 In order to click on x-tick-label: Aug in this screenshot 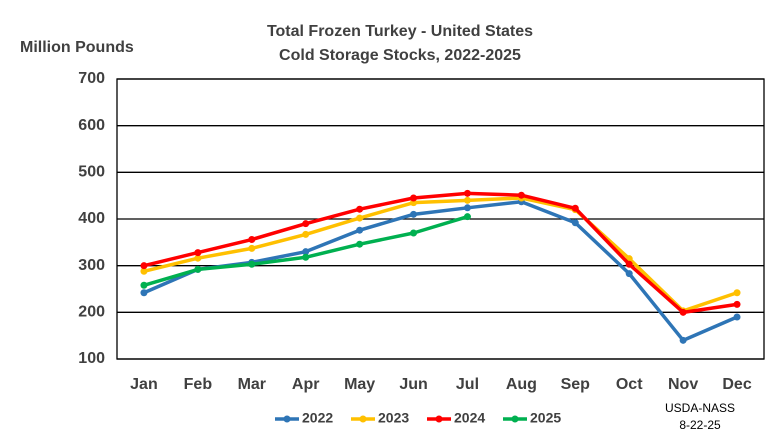, I will do `click(521, 384)`.